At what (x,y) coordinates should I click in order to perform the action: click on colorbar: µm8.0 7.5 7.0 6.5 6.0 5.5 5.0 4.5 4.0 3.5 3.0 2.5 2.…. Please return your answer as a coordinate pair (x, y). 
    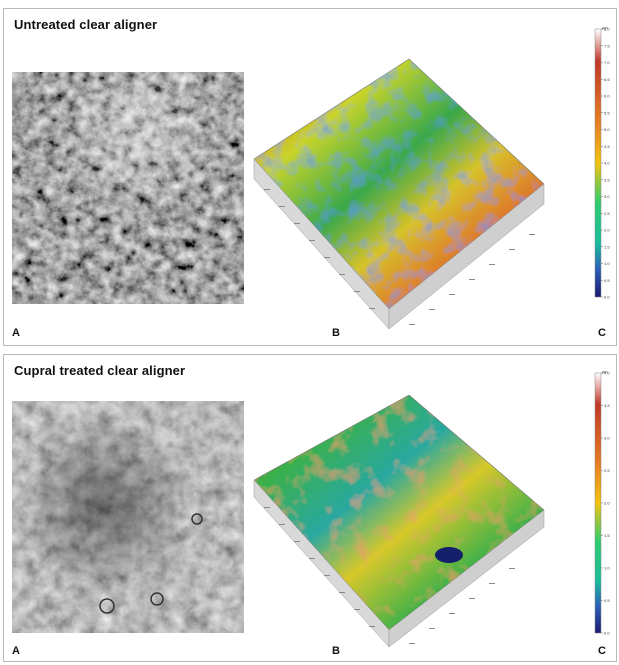
    Looking at the image, I should click on (602, 162).